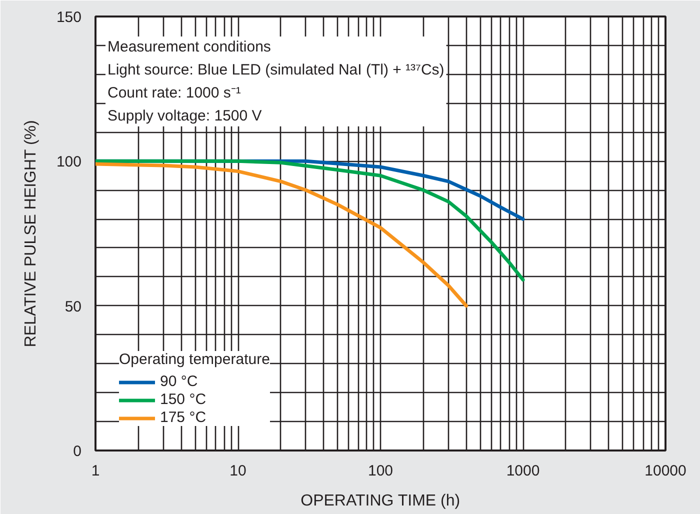 The height and width of the screenshot is (514, 700). I want to click on legend-label: 175 °C, so click(183, 417).